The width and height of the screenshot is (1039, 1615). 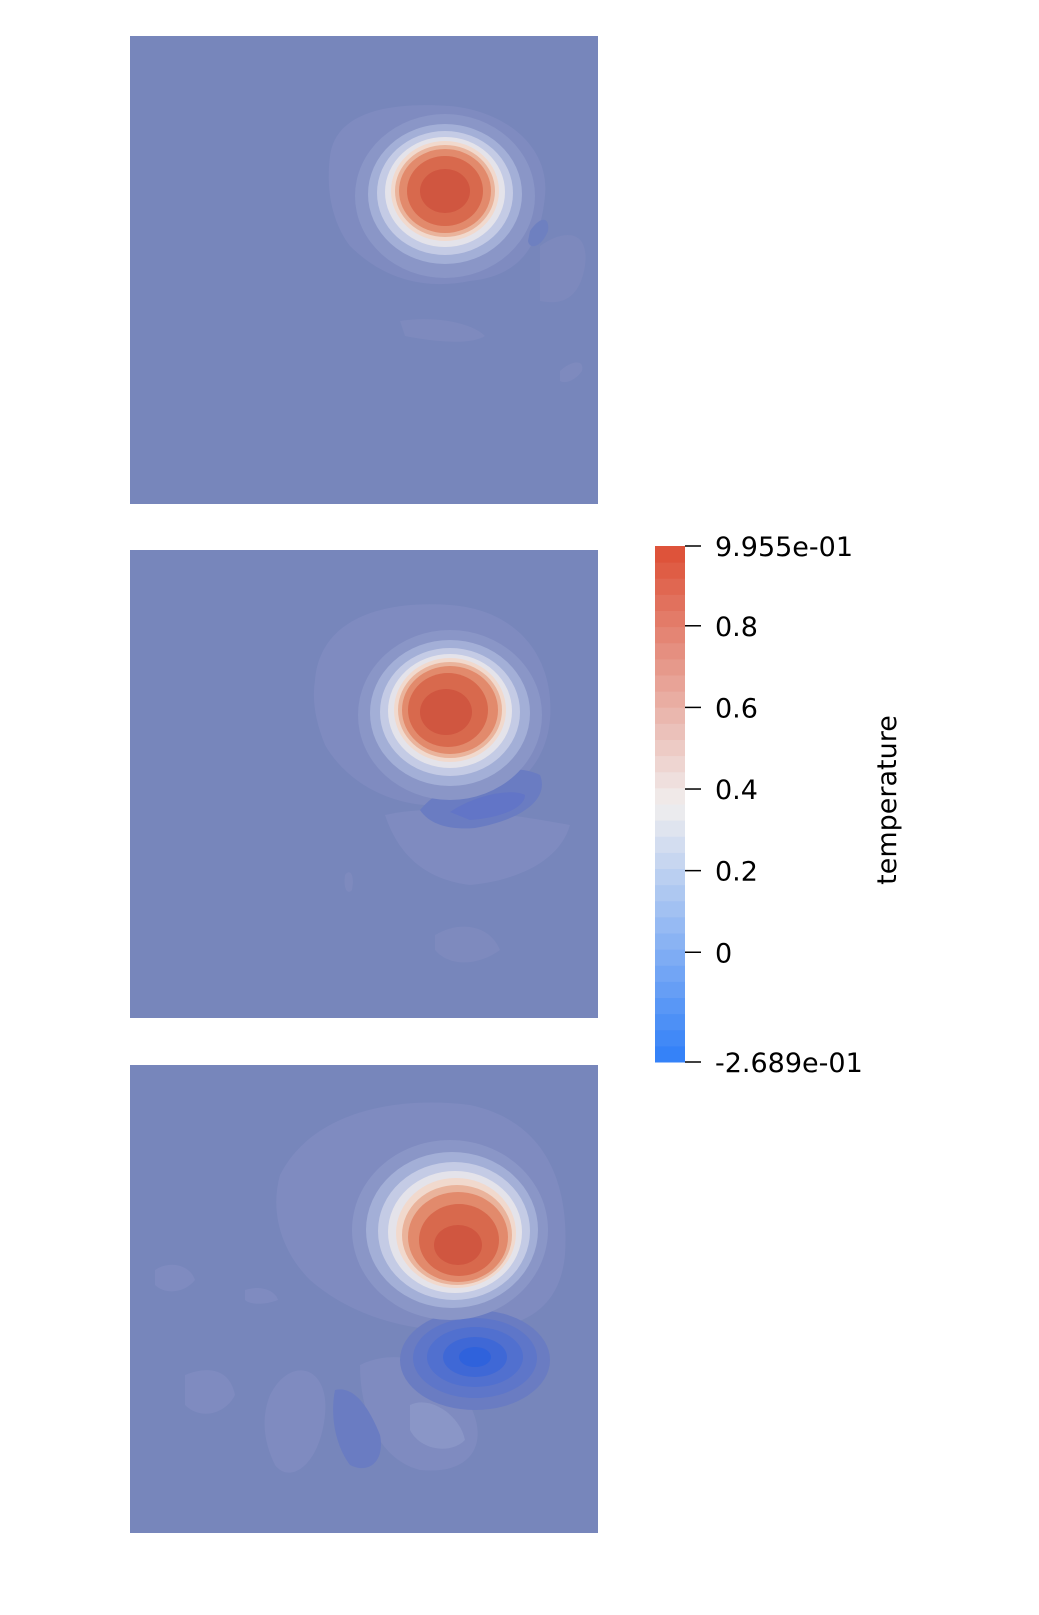 I want to click on panel-1-tail-right, so click(x=563, y=268).